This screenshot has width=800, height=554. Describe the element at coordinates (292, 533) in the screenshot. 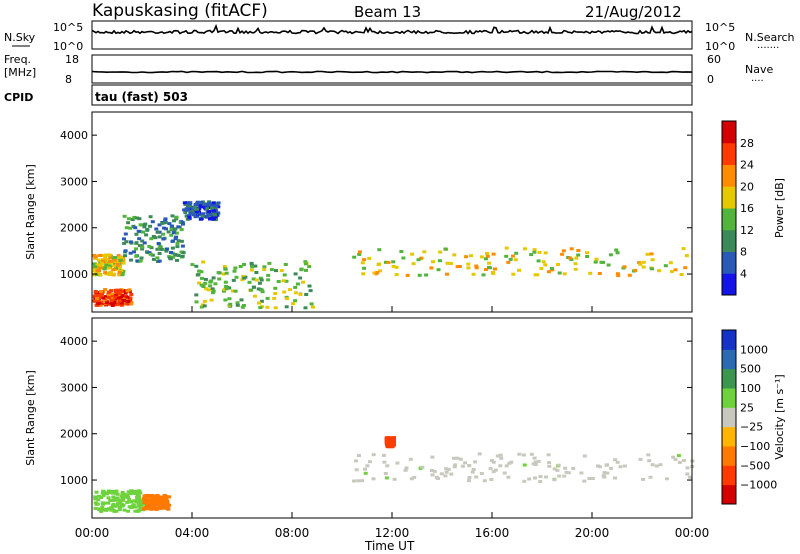

I see `time-tick-label: 08:00` at that location.